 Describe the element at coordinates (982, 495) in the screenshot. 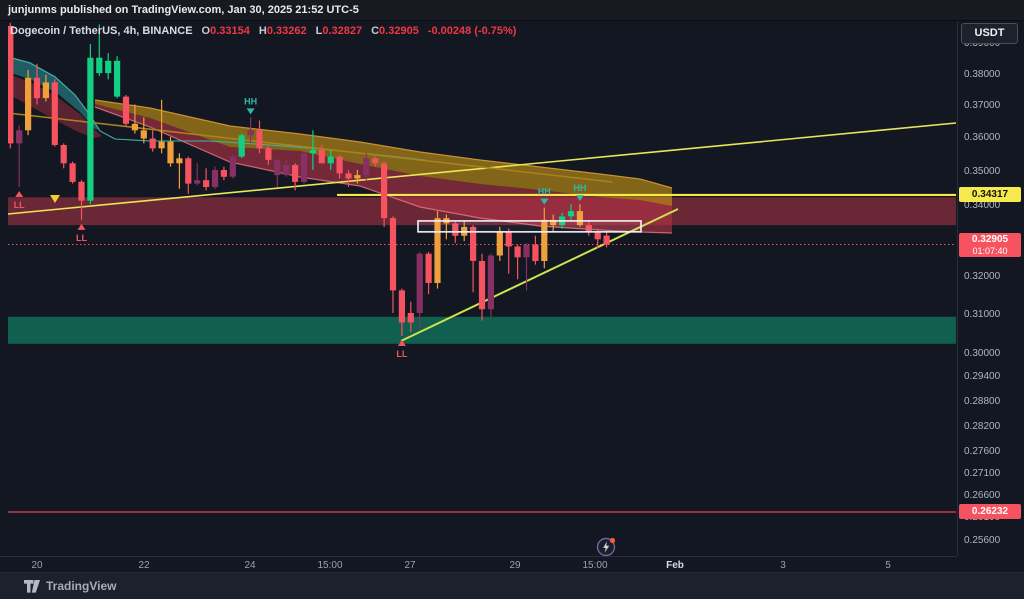

I see `price-tick: 0.26600` at that location.